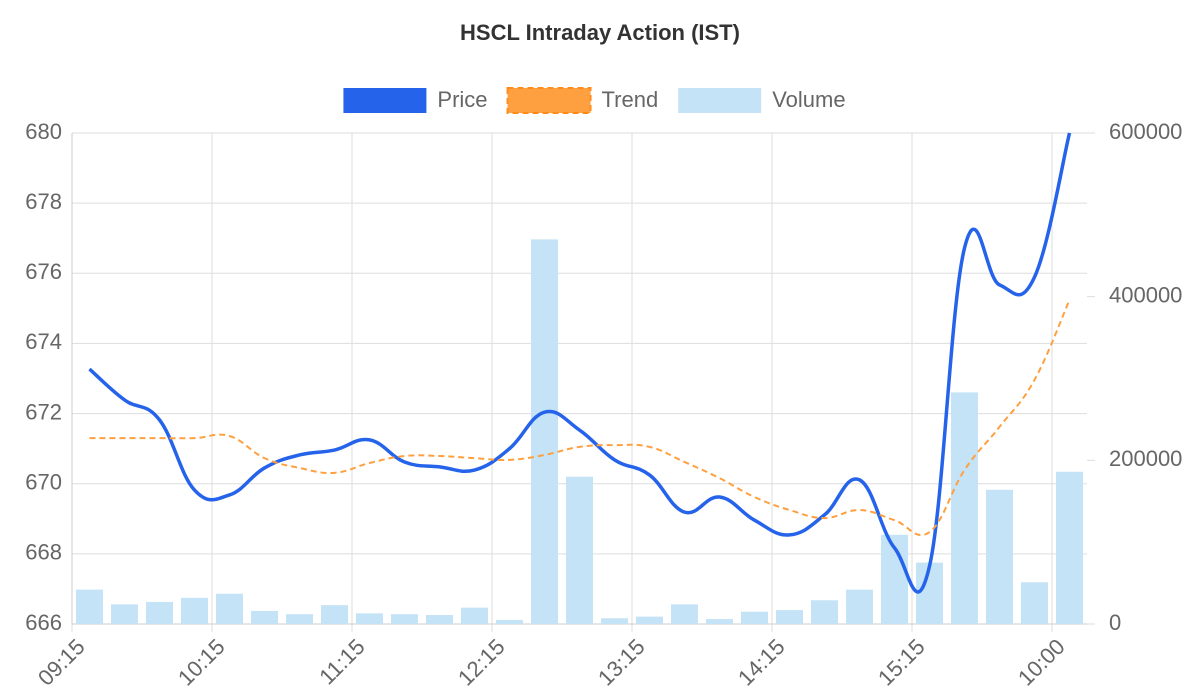 This screenshot has height=700, width=1200. Describe the element at coordinates (901, 662) in the screenshot. I see `x-tick-label: 15:15` at that location.